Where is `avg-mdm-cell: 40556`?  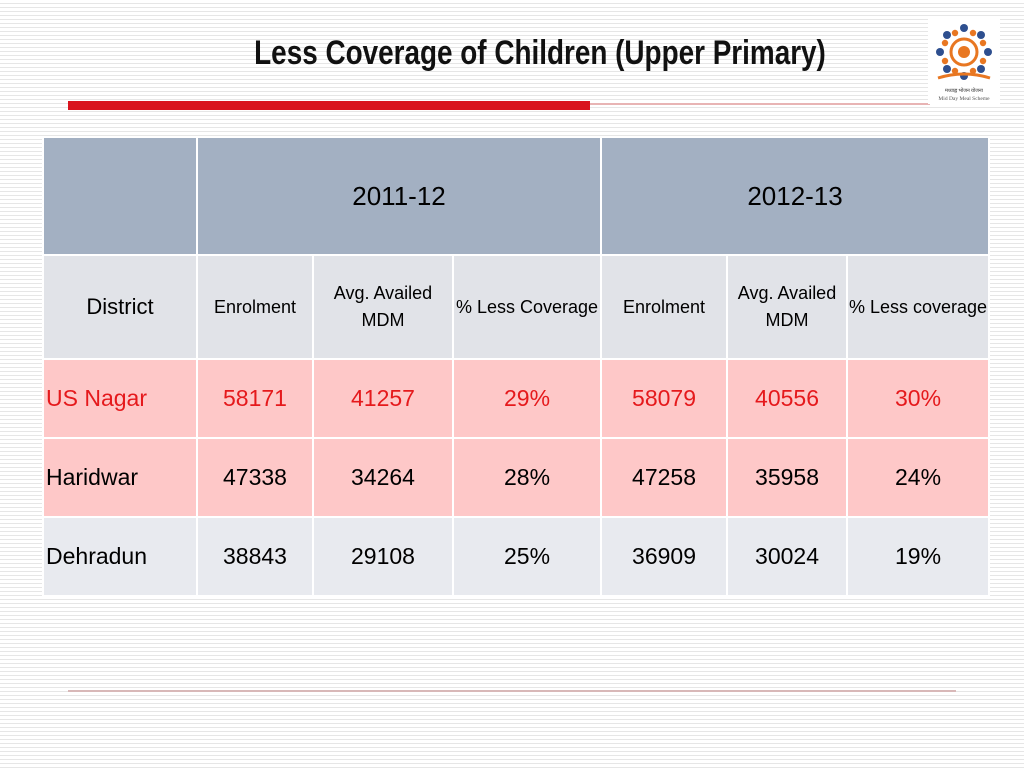 avg-mdm-cell: 40556 is located at coordinates (787, 398).